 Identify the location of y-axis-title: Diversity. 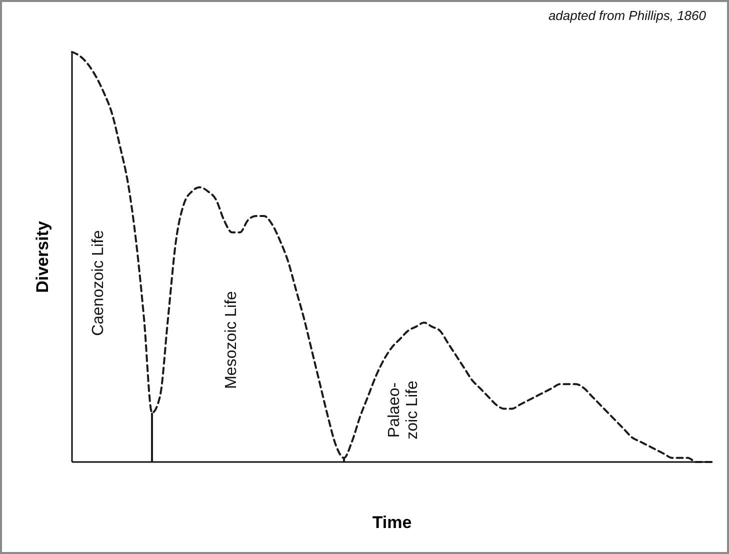
(42, 256).